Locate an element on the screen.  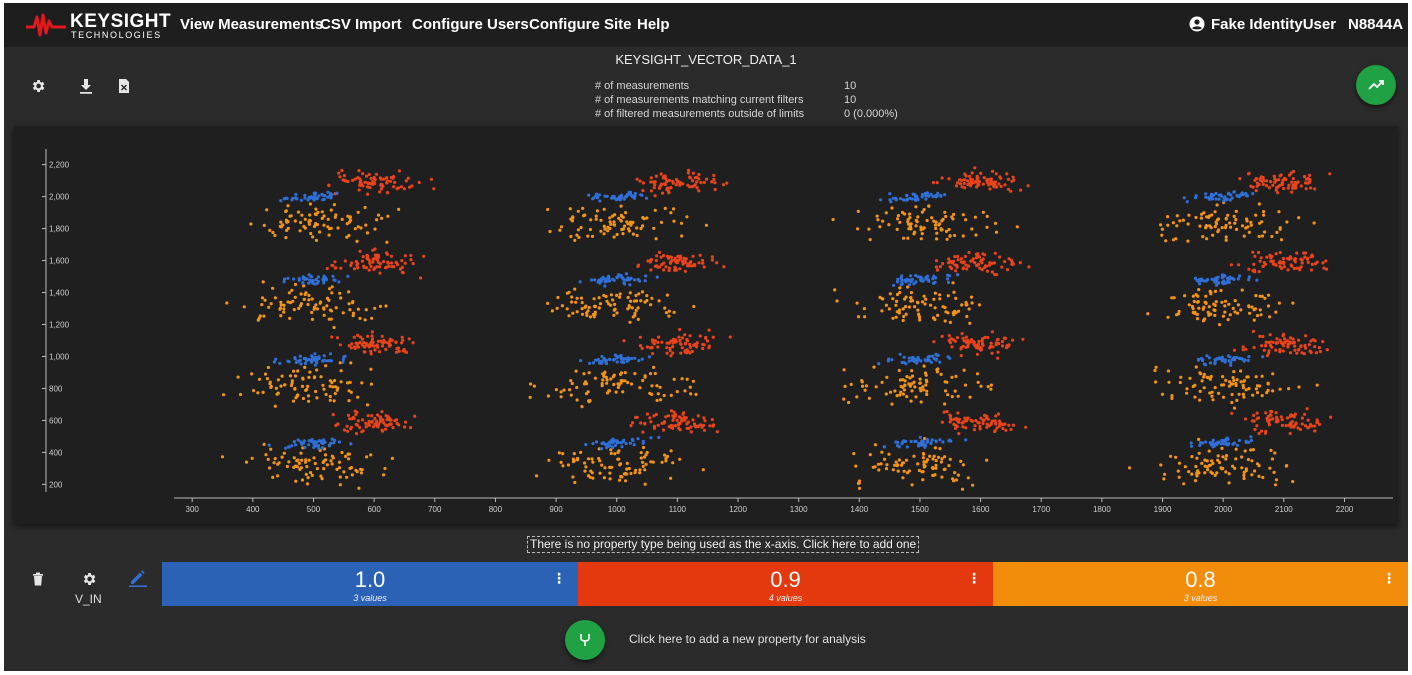
property-value-segment: 0.8 3 values ⋮ is located at coordinates (1200, 584).